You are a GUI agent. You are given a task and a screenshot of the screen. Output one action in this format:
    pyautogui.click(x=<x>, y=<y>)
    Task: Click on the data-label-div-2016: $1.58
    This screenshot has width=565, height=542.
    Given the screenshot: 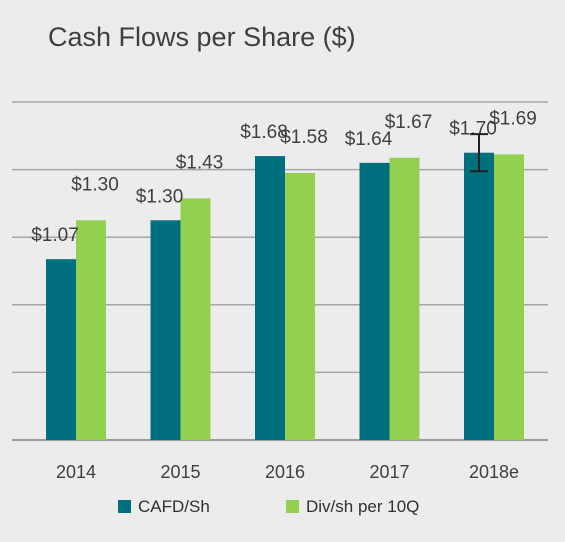 What is the action you would take?
    pyautogui.click(x=304, y=137)
    